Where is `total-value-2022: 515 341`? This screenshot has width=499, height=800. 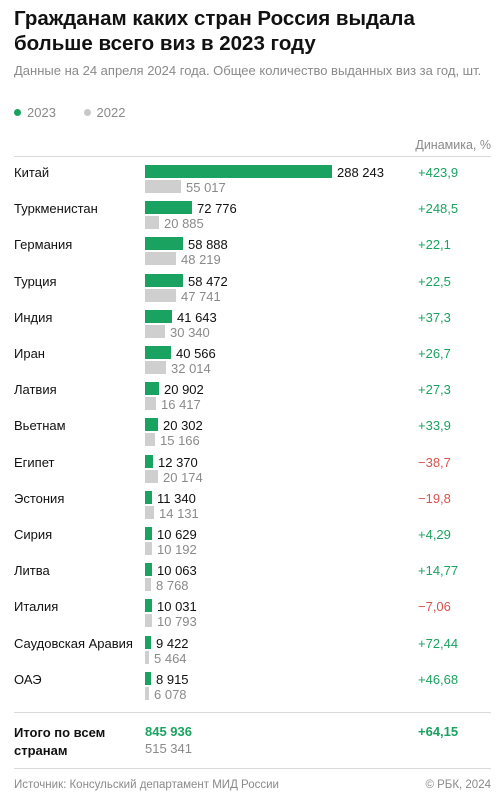
total-value-2022: 515 341 is located at coordinates (168, 748).